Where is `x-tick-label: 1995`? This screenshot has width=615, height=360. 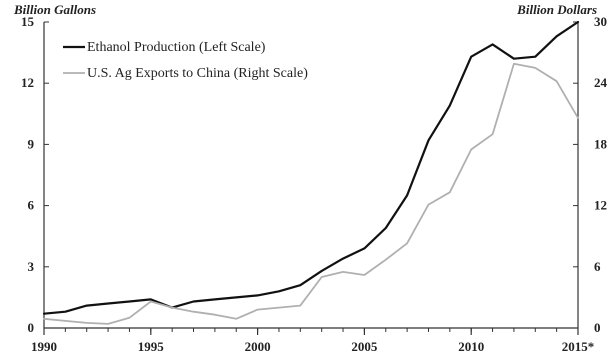 x-tick-label: 1995 is located at coordinates (151, 346).